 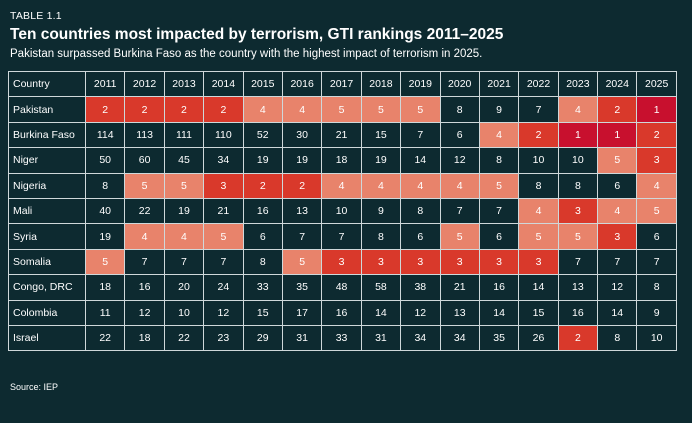 What do you see at coordinates (184, 338) in the screenshot?
I see `rank-cell: 22` at bounding box center [184, 338].